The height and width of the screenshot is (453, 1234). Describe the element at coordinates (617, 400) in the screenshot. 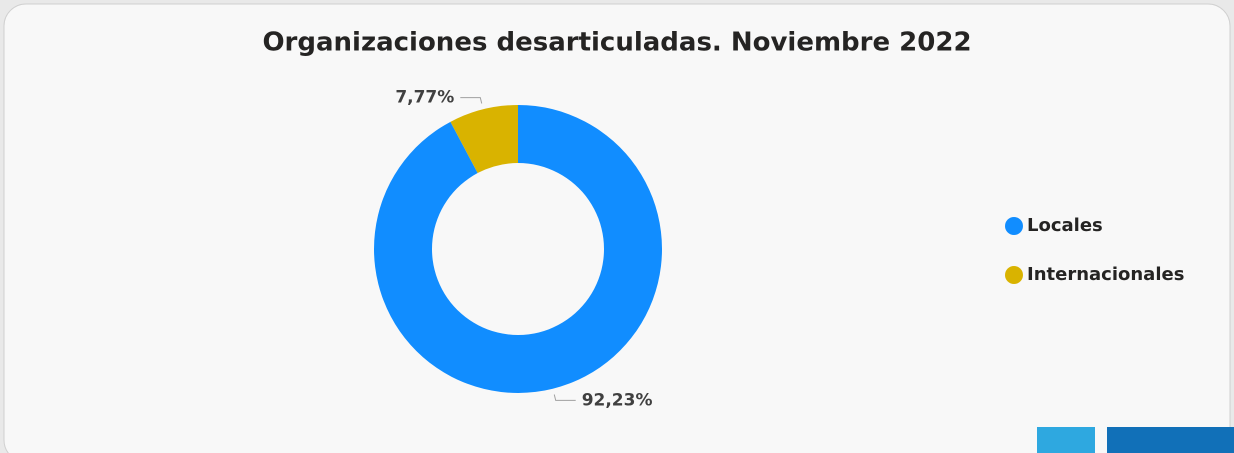

I see `data-label: 92,23%` at that location.